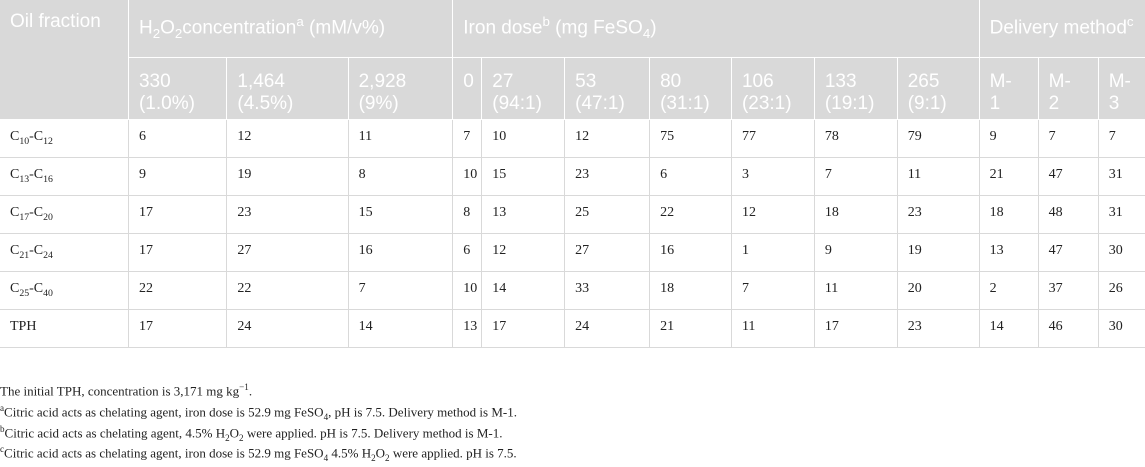 The image size is (1145, 467). I want to click on table-cell: 2, so click(1009, 290).